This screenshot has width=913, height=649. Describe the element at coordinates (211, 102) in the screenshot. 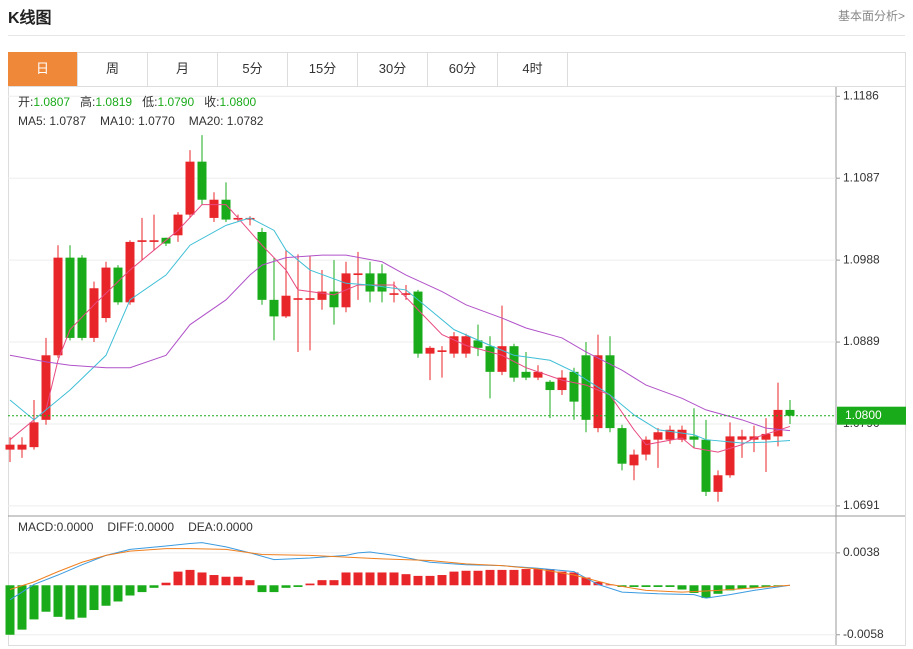

I see `info-label: 收:` at that location.